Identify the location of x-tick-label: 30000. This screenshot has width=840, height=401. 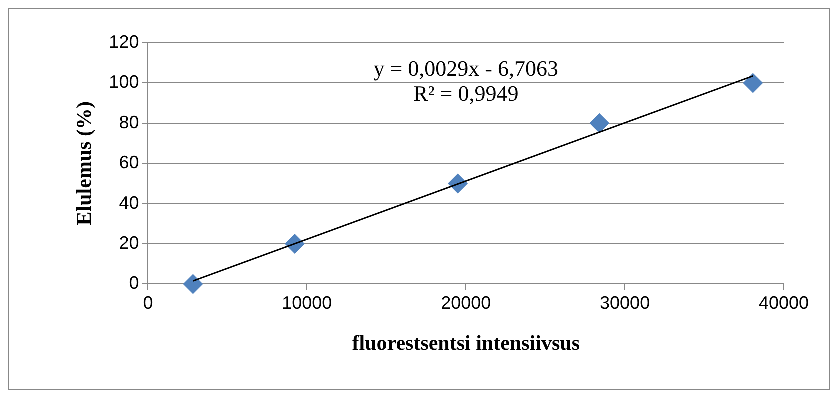
(625, 302).